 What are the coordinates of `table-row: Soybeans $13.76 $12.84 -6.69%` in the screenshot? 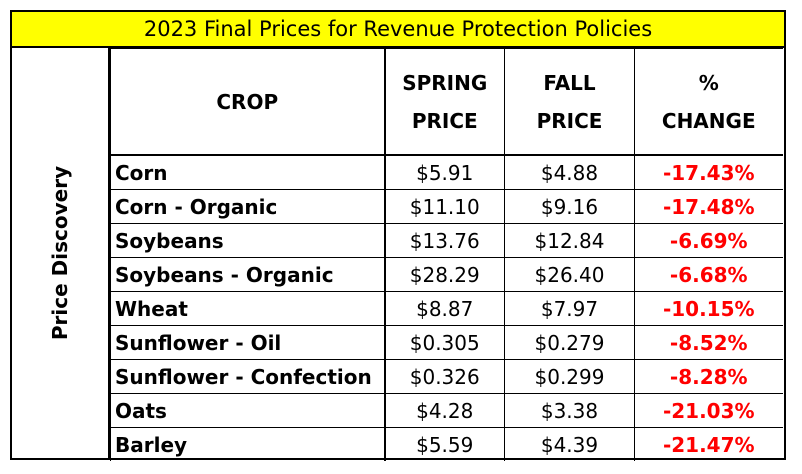 It's located at (446, 240).